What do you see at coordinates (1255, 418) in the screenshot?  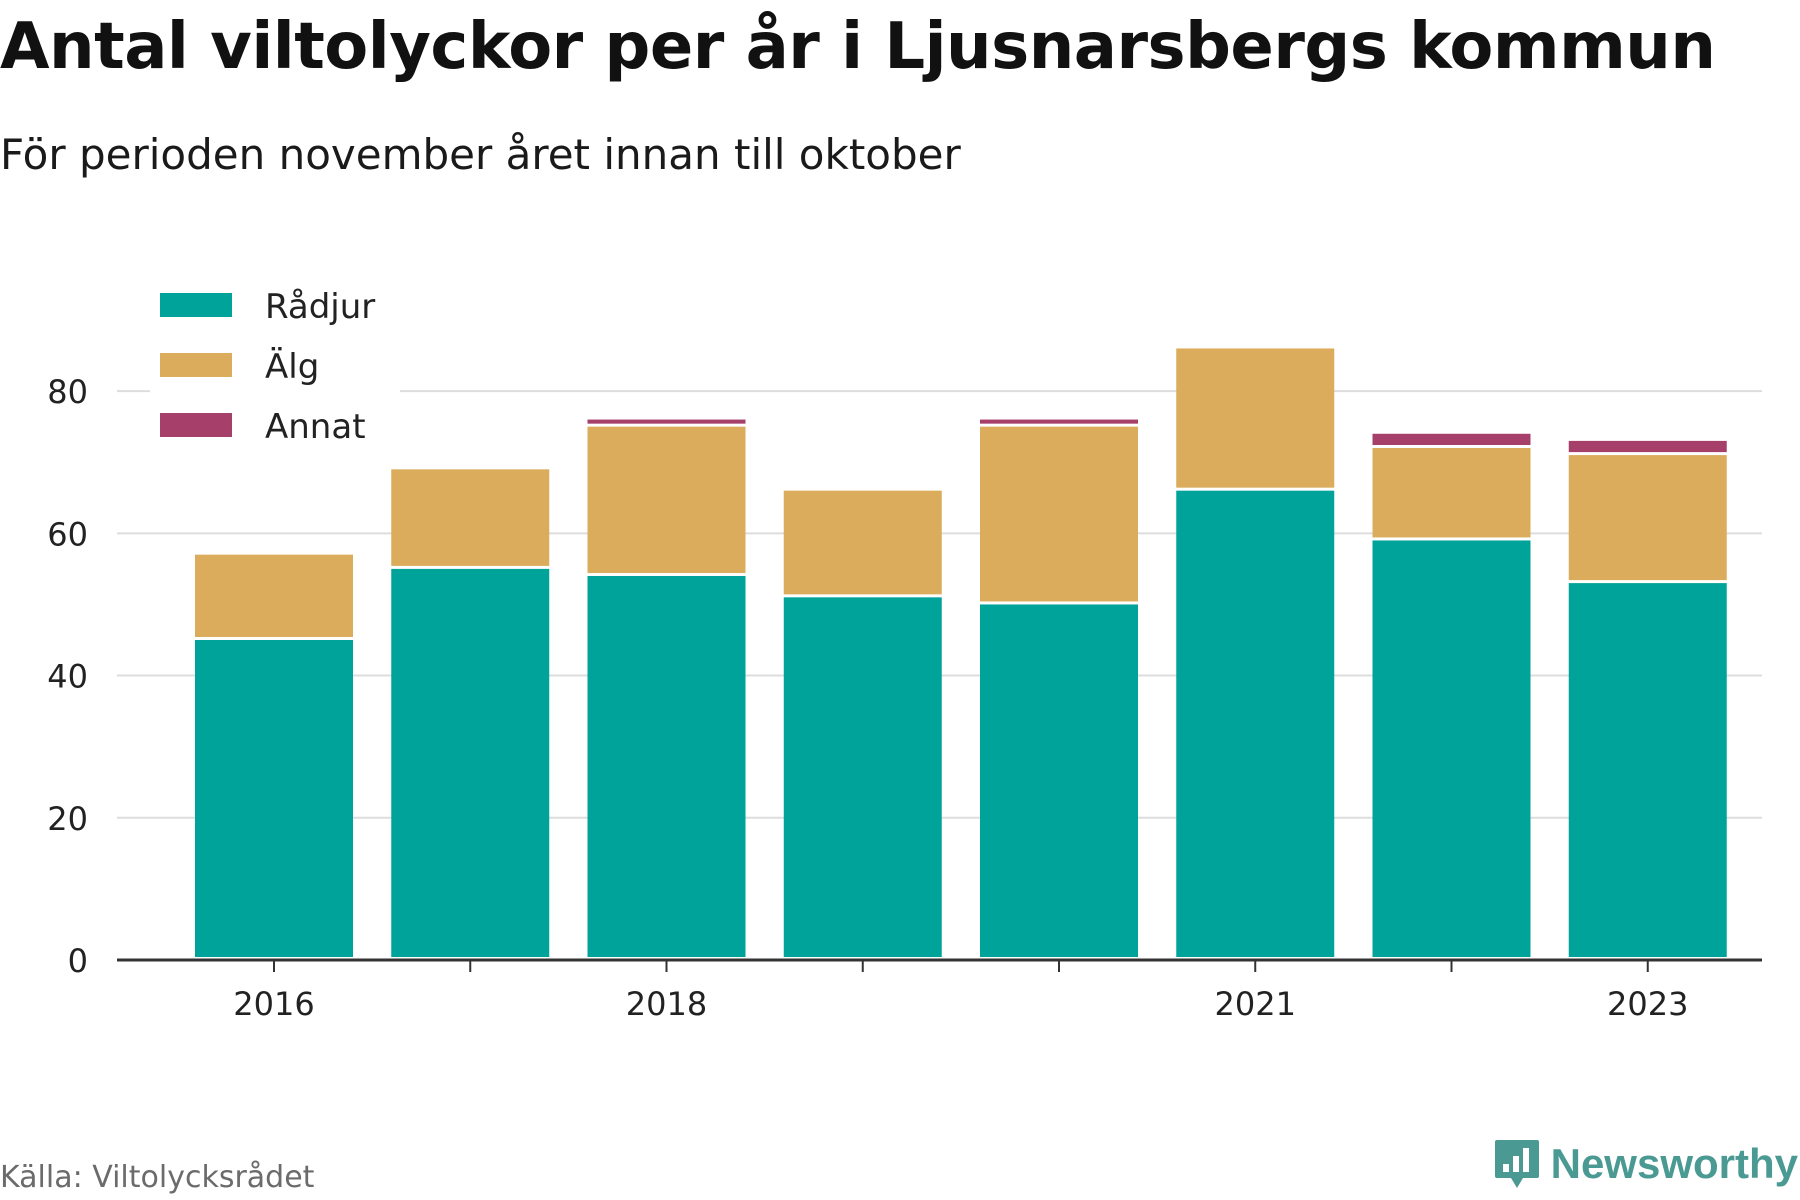 I see `bar--lg-2021` at bounding box center [1255, 418].